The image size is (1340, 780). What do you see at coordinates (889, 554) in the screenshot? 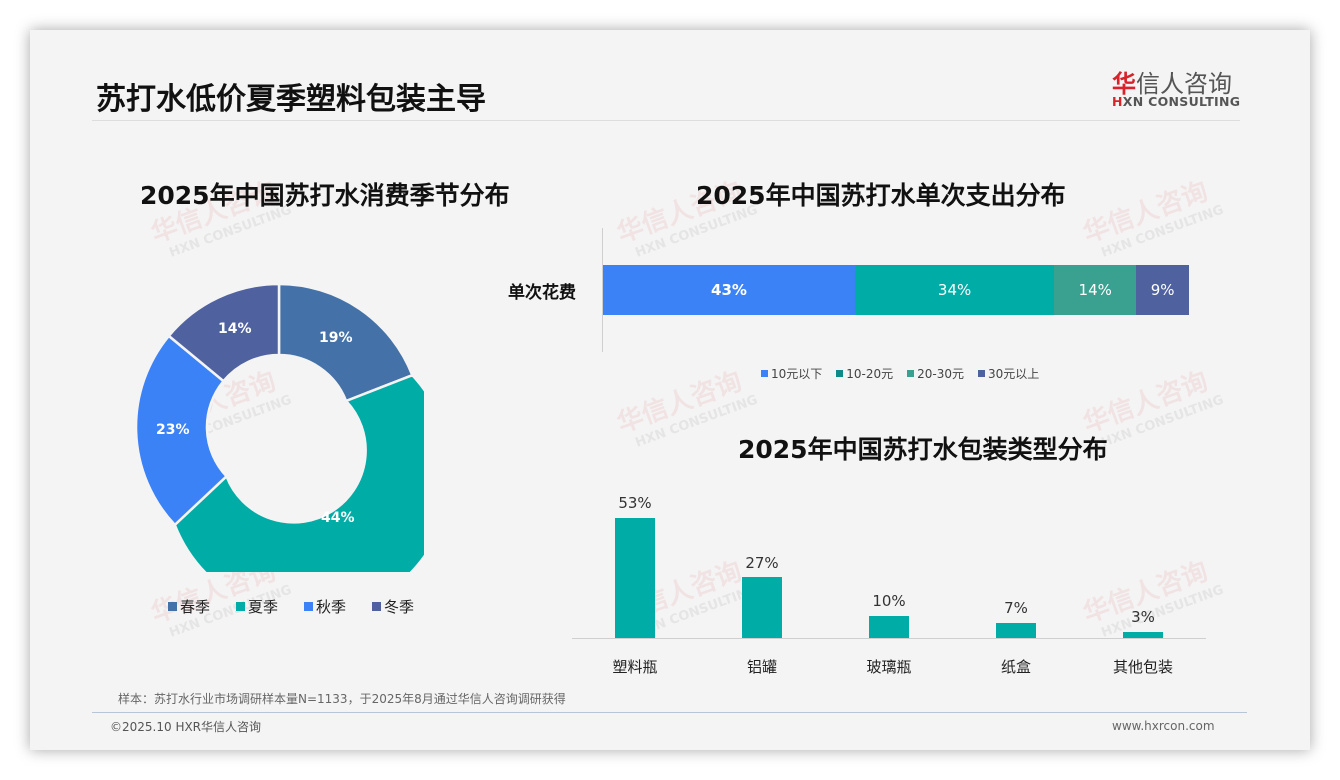
I see `column-chart: 53% 27% 10% 7% 3%` at bounding box center [889, 554].